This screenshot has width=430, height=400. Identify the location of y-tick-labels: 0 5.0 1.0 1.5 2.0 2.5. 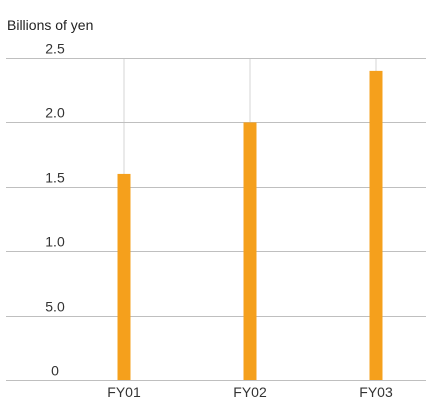
(55, 210).